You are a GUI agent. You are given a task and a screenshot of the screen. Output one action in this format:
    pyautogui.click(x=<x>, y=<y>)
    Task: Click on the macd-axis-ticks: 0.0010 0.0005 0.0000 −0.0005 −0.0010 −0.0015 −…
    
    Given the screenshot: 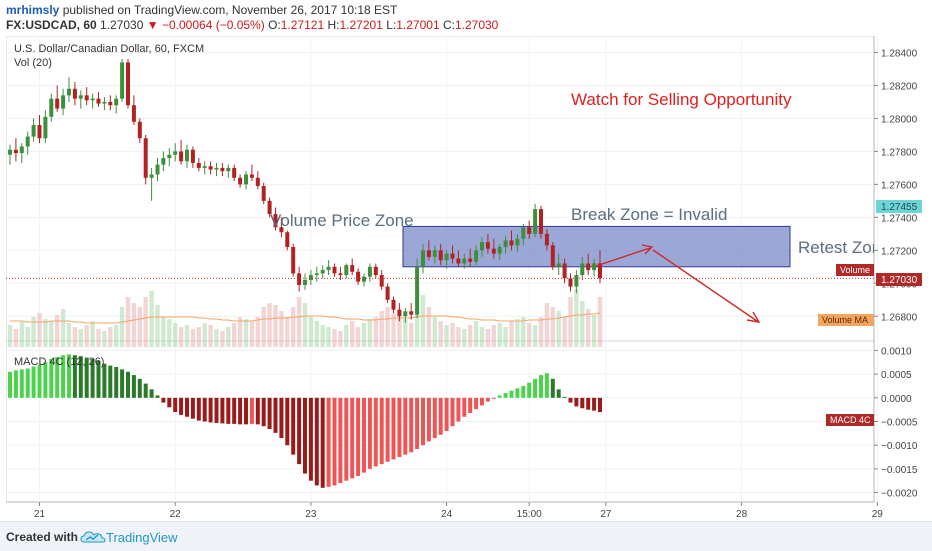 What is the action you would take?
    pyautogui.click(x=896, y=423)
    